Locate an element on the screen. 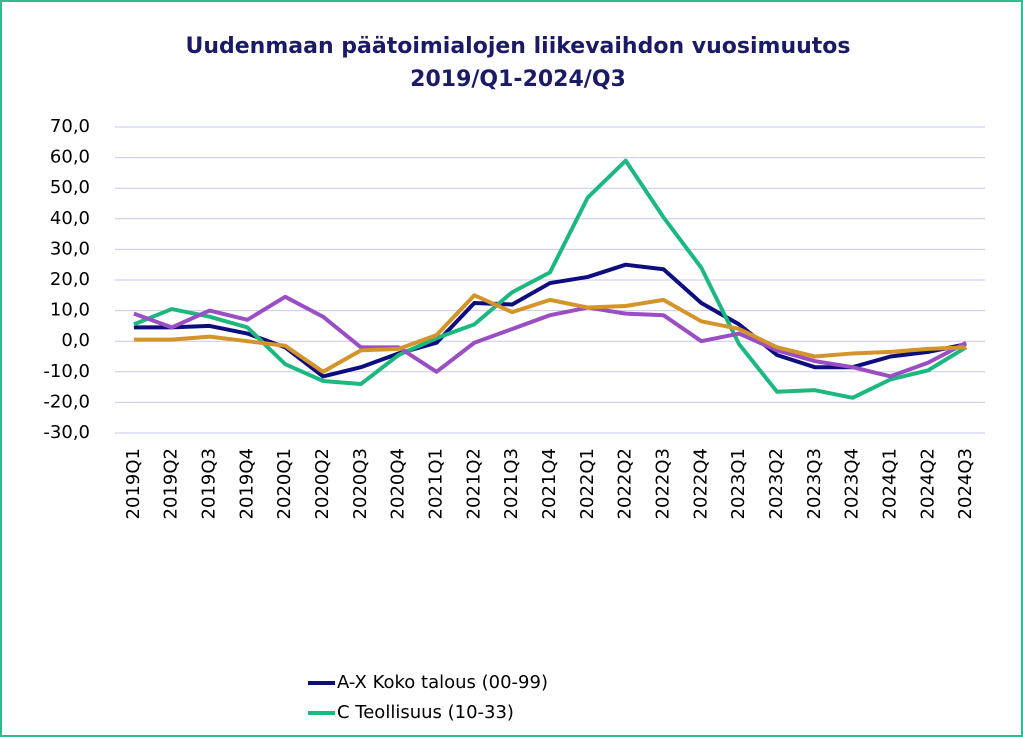 The width and height of the screenshot is (1023, 737). y-tick-label: -30,0 is located at coordinates (66, 432).